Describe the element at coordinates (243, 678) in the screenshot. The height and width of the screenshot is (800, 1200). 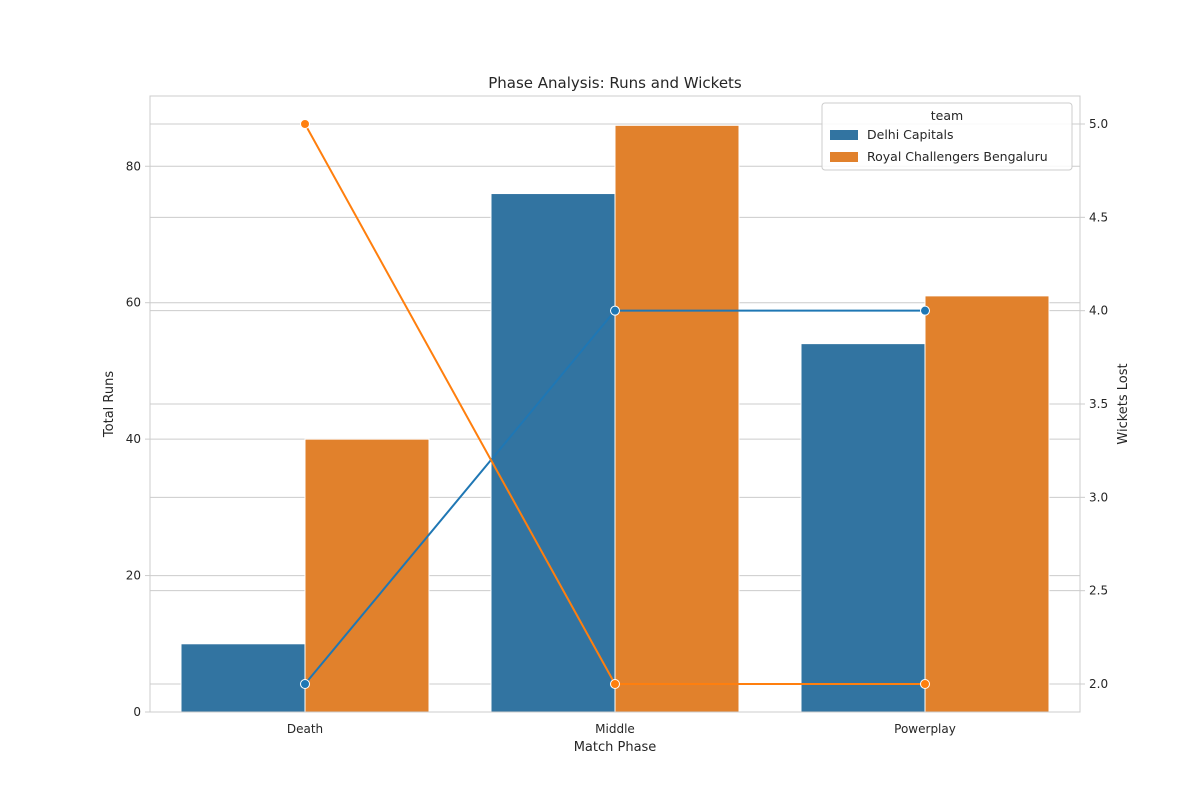
I see `bar-delhi-capitals-death` at that location.